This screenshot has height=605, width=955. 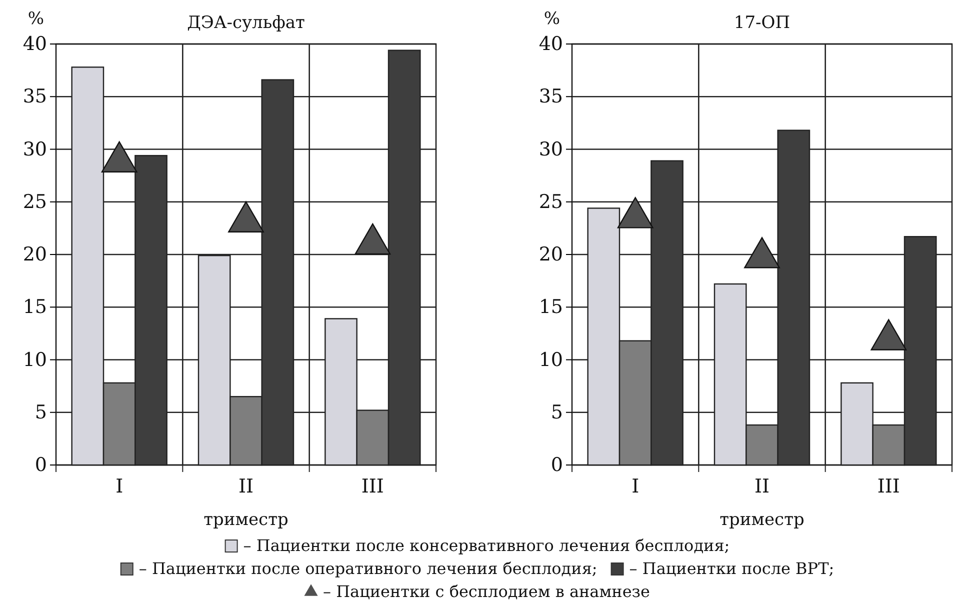 I want to click on legend-label: – Пациентки после консервативного лечения бесплодия;, so click(x=486, y=545).